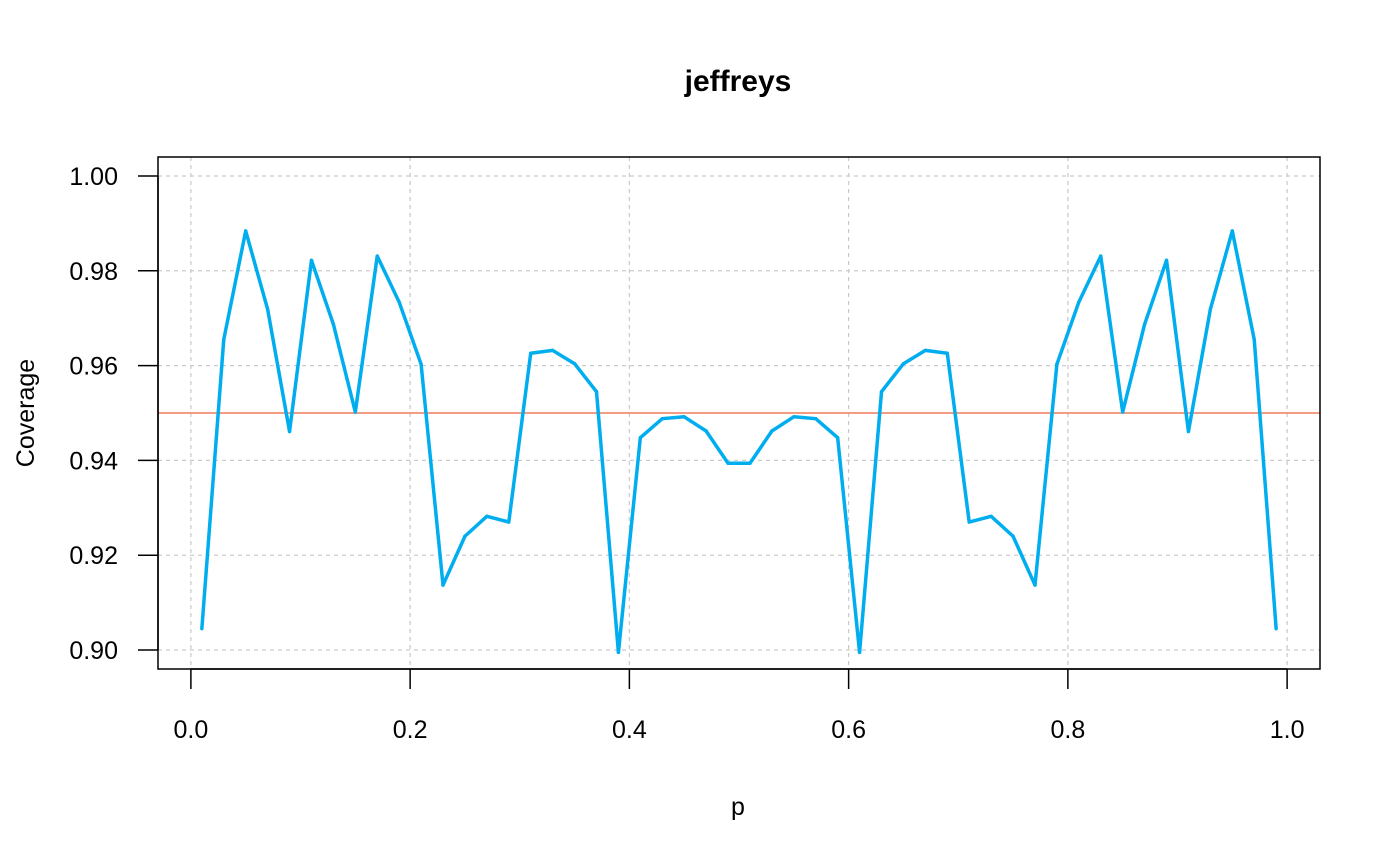 The height and width of the screenshot is (866, 1400). Describe the element at coordinates (93, 367) in the screenshot. I see `y-tick-label: 0.96` at that location.